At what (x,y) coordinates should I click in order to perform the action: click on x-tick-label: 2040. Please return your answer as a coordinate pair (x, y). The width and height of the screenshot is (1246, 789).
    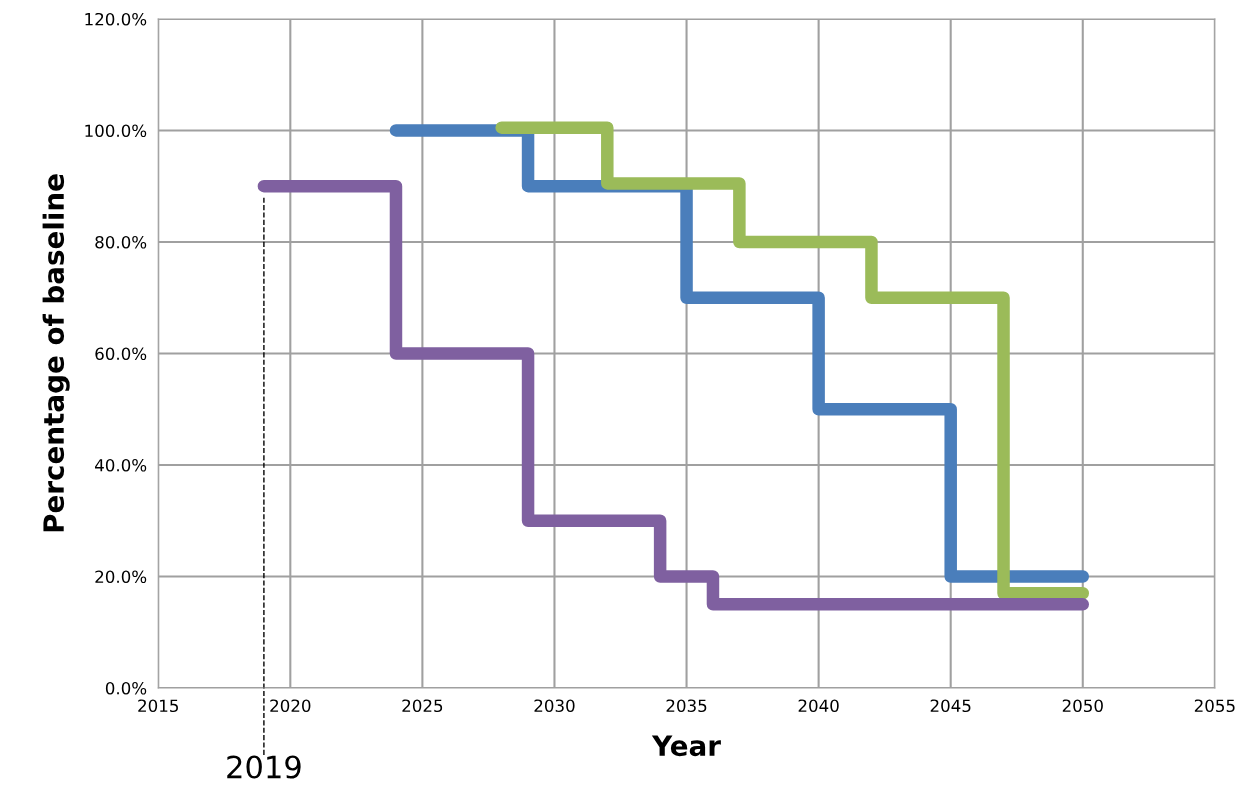
    Looking at the image, I should click on (818, 706).